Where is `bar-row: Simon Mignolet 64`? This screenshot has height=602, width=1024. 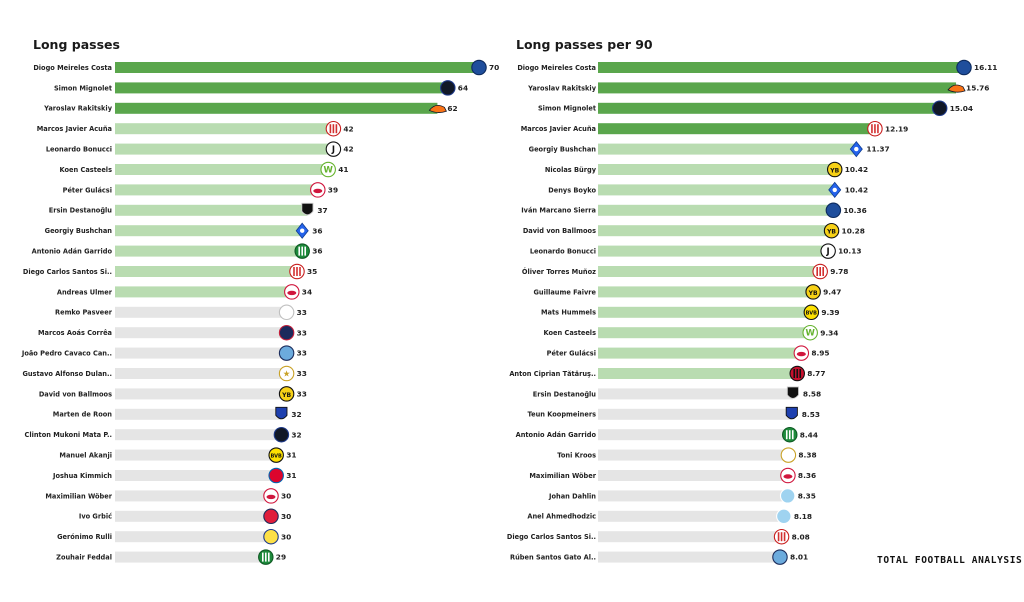
bar-row: Simon Mignolet 64 is located at coordinates (261, 88).